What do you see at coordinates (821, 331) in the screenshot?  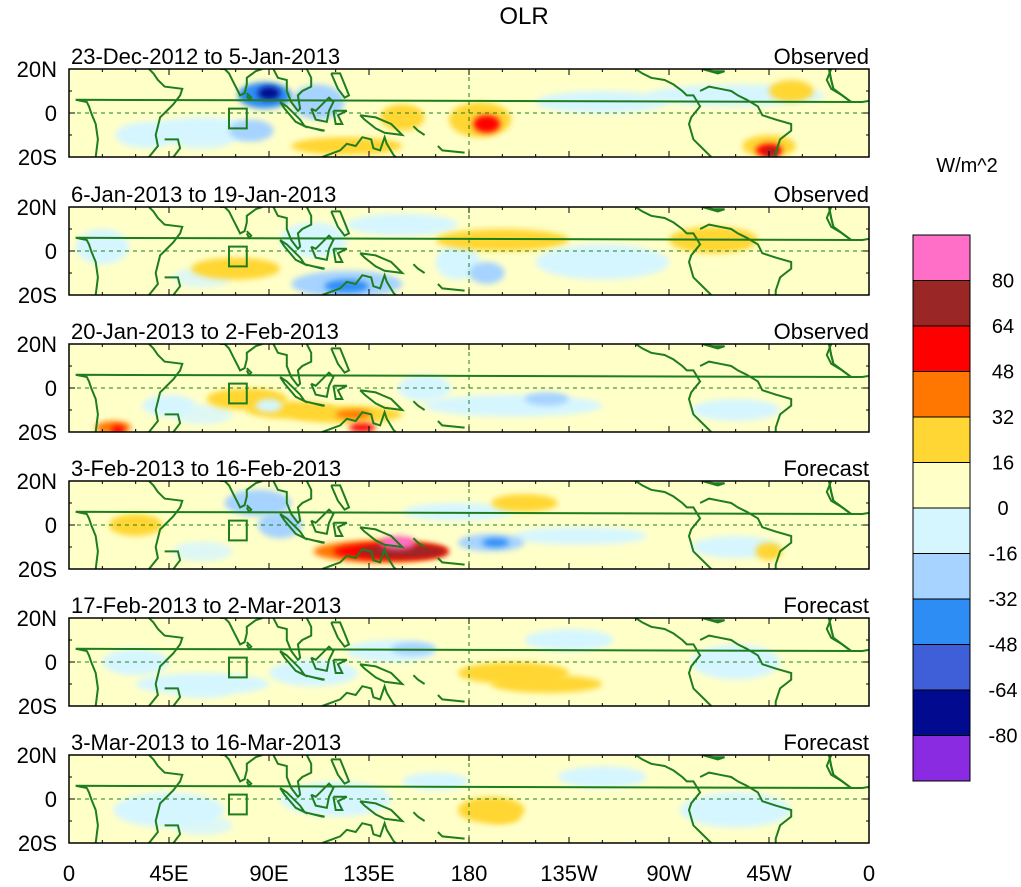 I see `panel-kind: Observed` at bounding box center [821, 331].